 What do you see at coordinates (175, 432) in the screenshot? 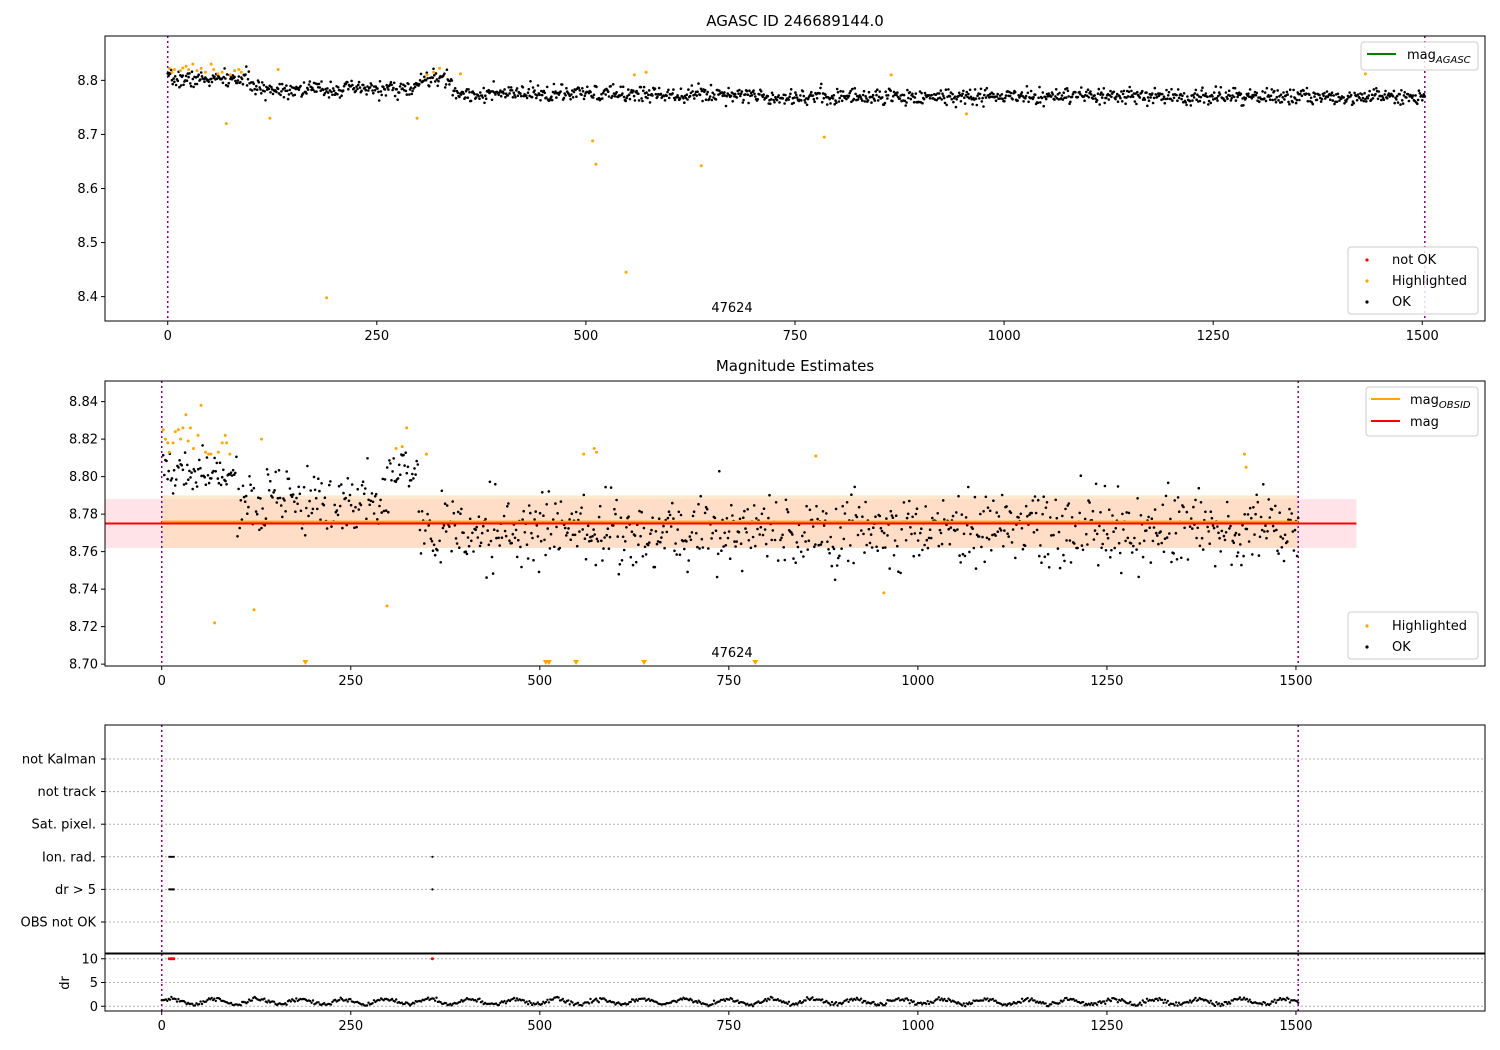
I see `mag-estimates-highlighted-point` at bounding box center [175, 432].